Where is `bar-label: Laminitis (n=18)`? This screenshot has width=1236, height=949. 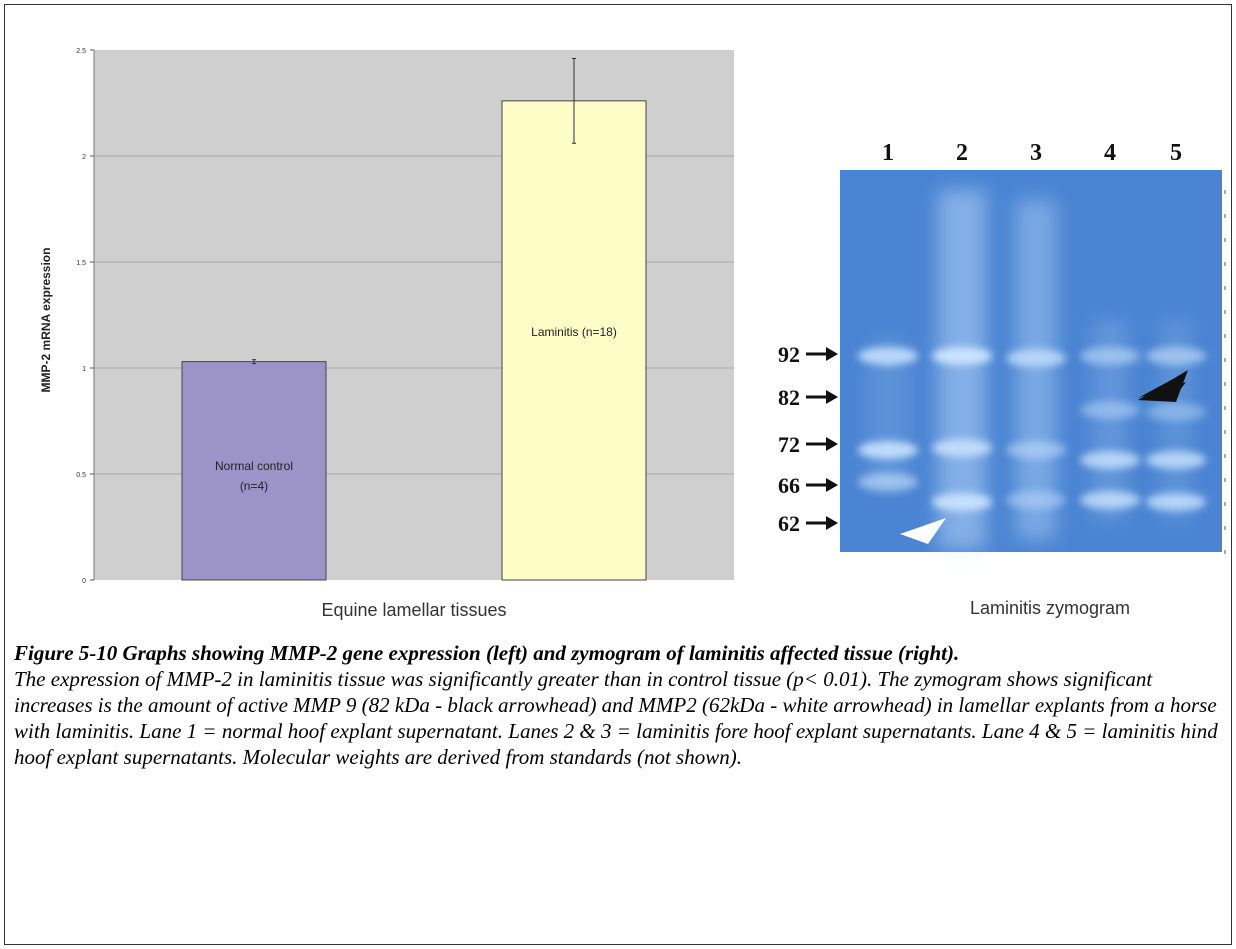
bar-label: Laminitis (n=18) is located at coordinates (574, 332).